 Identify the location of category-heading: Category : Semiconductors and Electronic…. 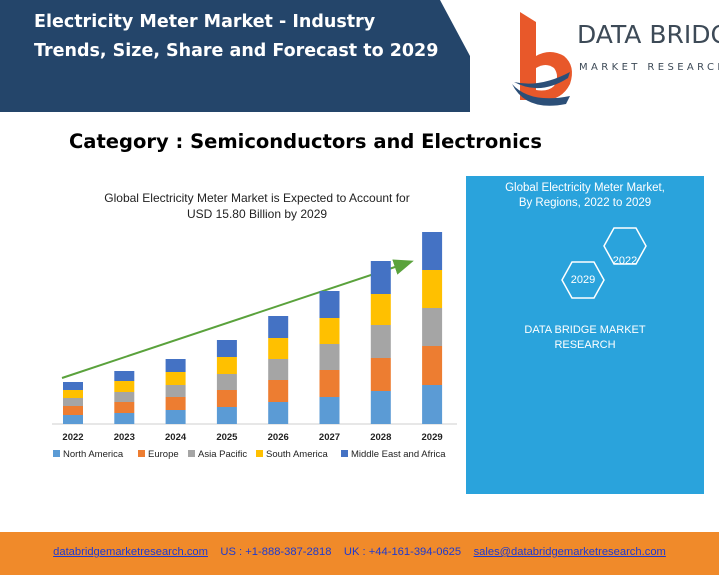
(305, 141).